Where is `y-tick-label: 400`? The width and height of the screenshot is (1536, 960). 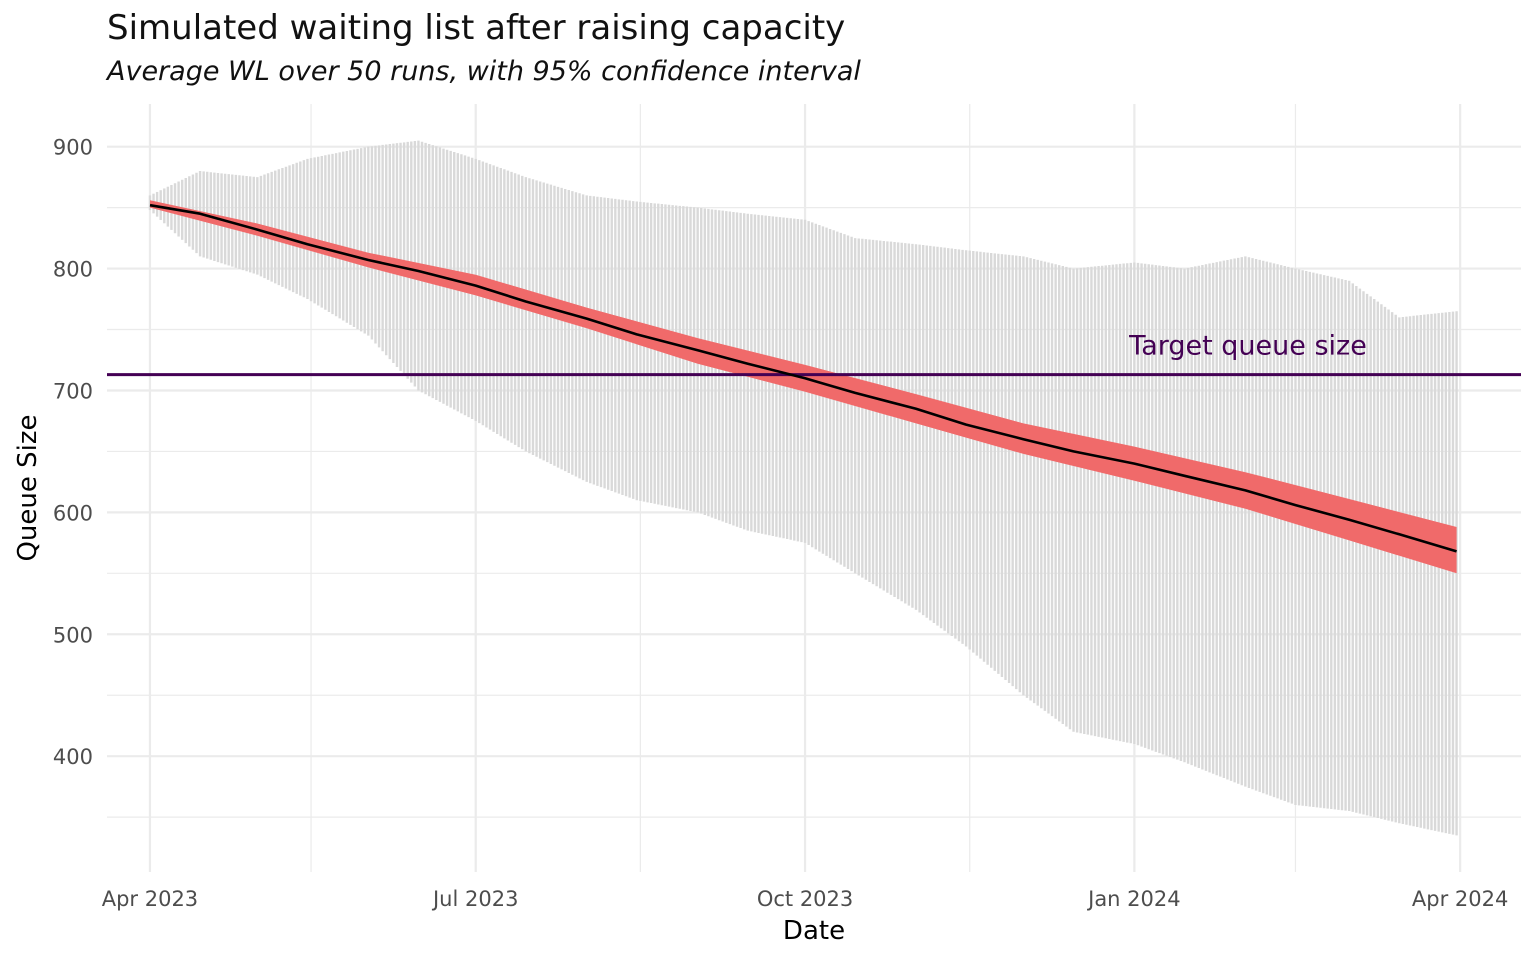 y-tick-label: 400 is located at coordinates (73, 757).